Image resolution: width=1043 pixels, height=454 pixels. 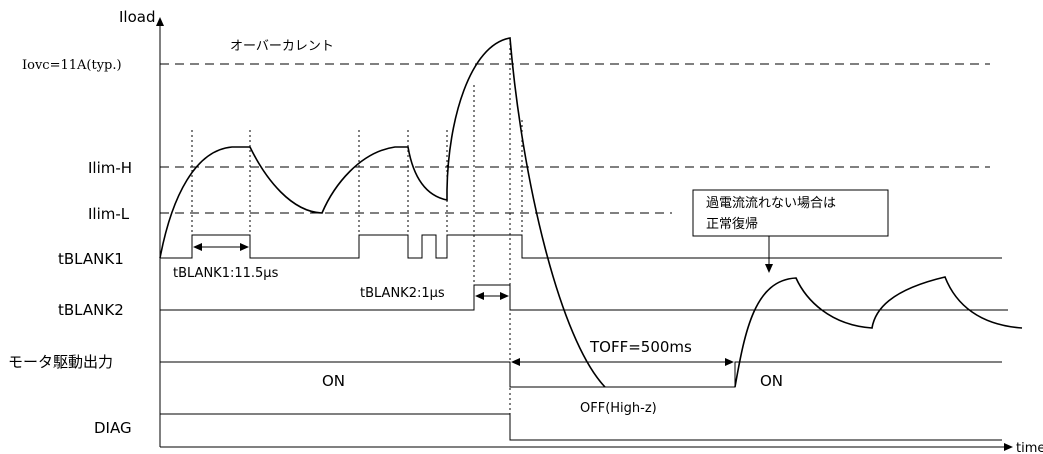 I want to click on tblank2-trace, so click(x=584, y=297).